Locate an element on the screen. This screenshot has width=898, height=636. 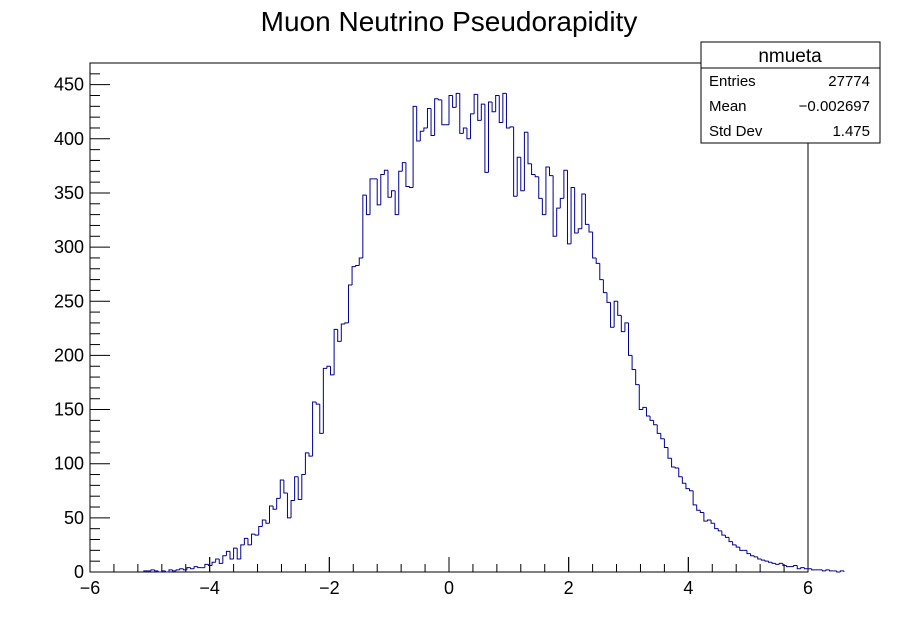
y-tick-label: 250 is located at coordinates (69, 301).